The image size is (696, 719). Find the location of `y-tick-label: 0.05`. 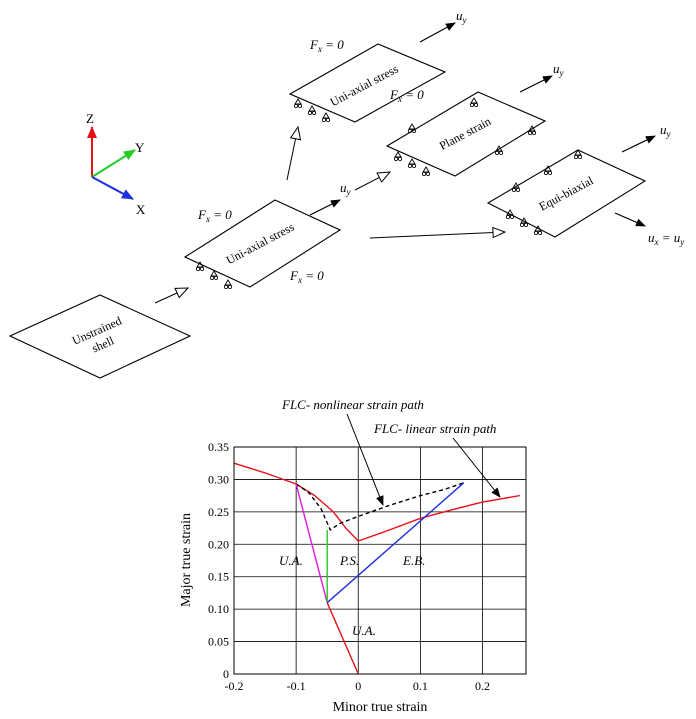

y-tick-label: 0.05 is located at coordinates (218, 642).